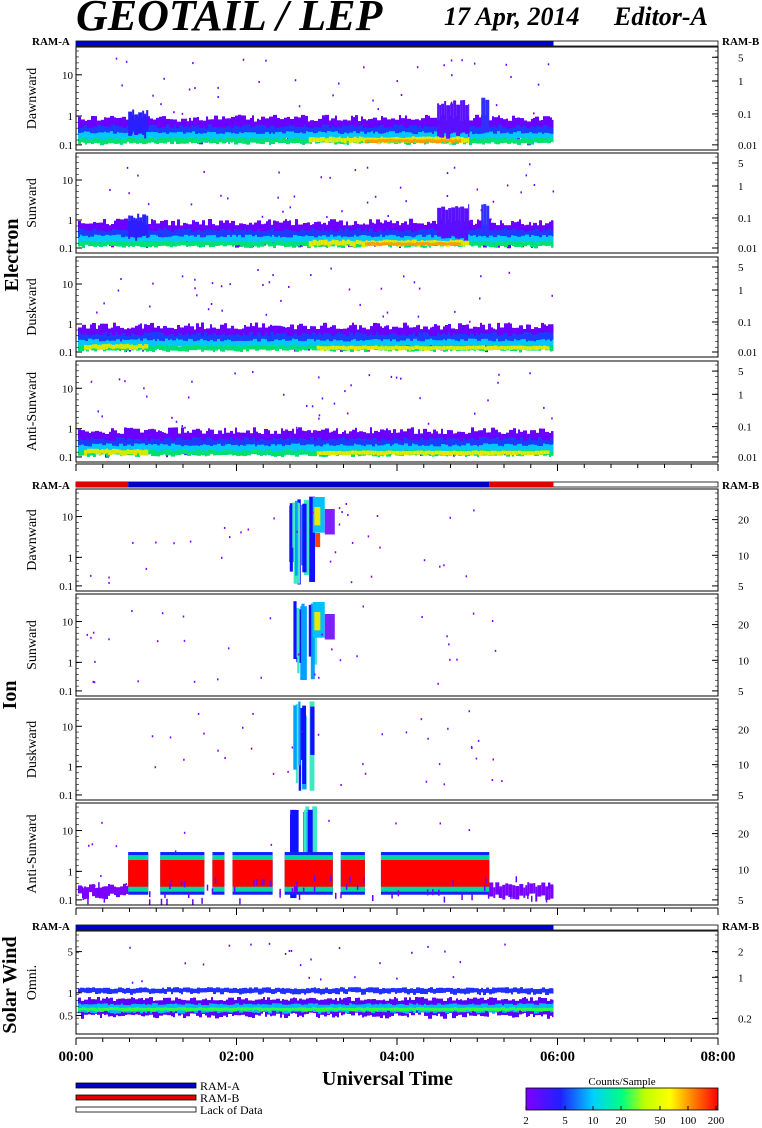 The image size is (762, 1128). Describe the element at coordinates (71, 953) in the screenshot. I see `y-tick-label: 5` at that location.